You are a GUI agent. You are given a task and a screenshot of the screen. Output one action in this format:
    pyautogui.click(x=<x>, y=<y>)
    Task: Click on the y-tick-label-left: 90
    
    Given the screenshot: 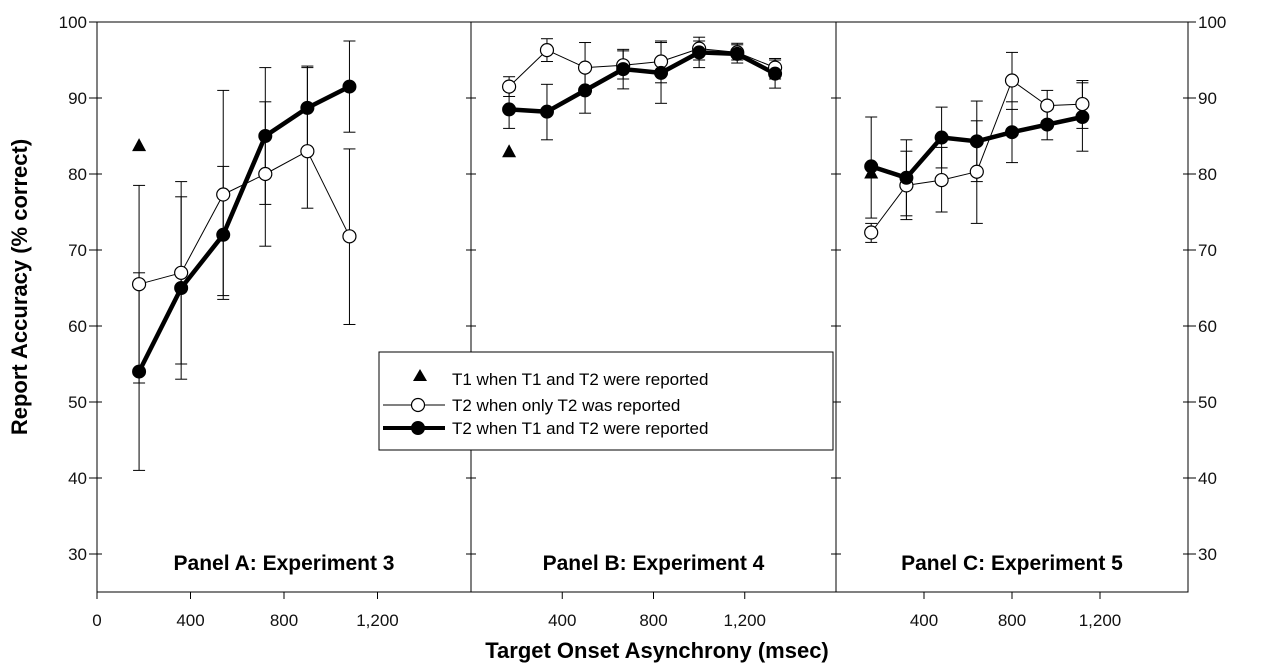 What is the action you would take?
    pyautogui.click(x=77, y=98)
    